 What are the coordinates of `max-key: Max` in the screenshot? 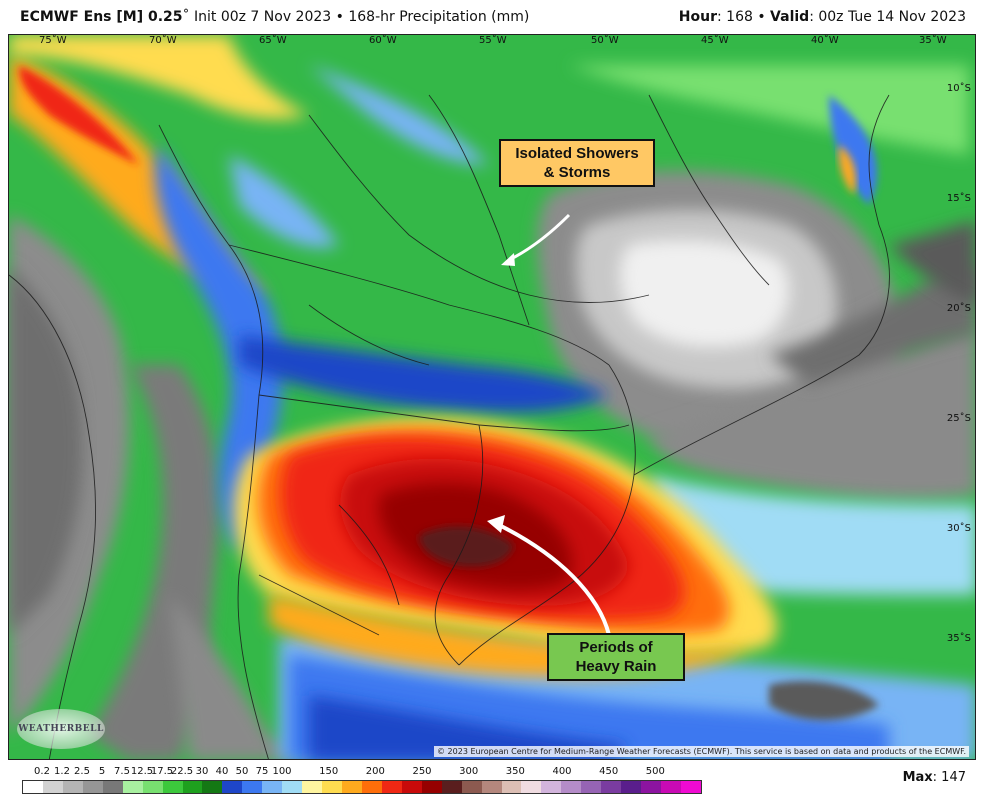 It's located at (917, 777).